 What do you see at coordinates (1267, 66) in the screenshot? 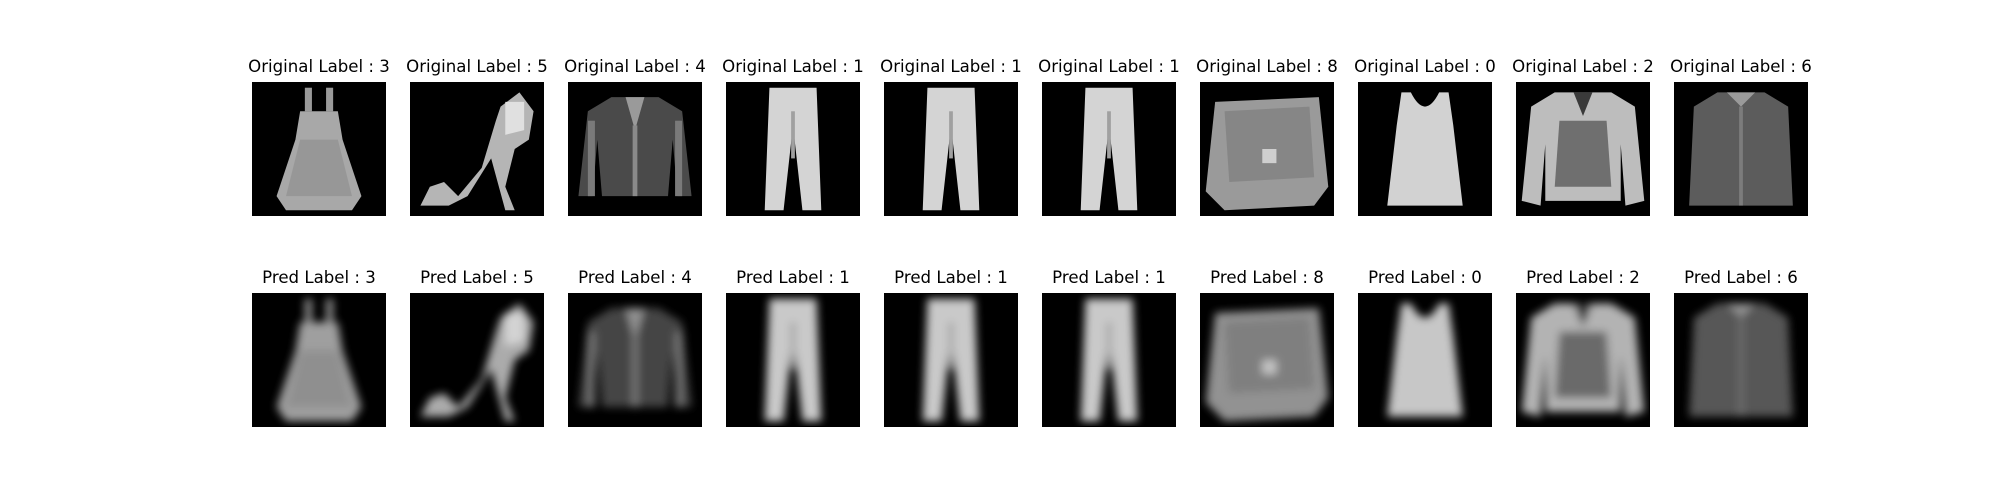
I see `panel-title: Original Label : 8` at bounding box center [1267, 66].